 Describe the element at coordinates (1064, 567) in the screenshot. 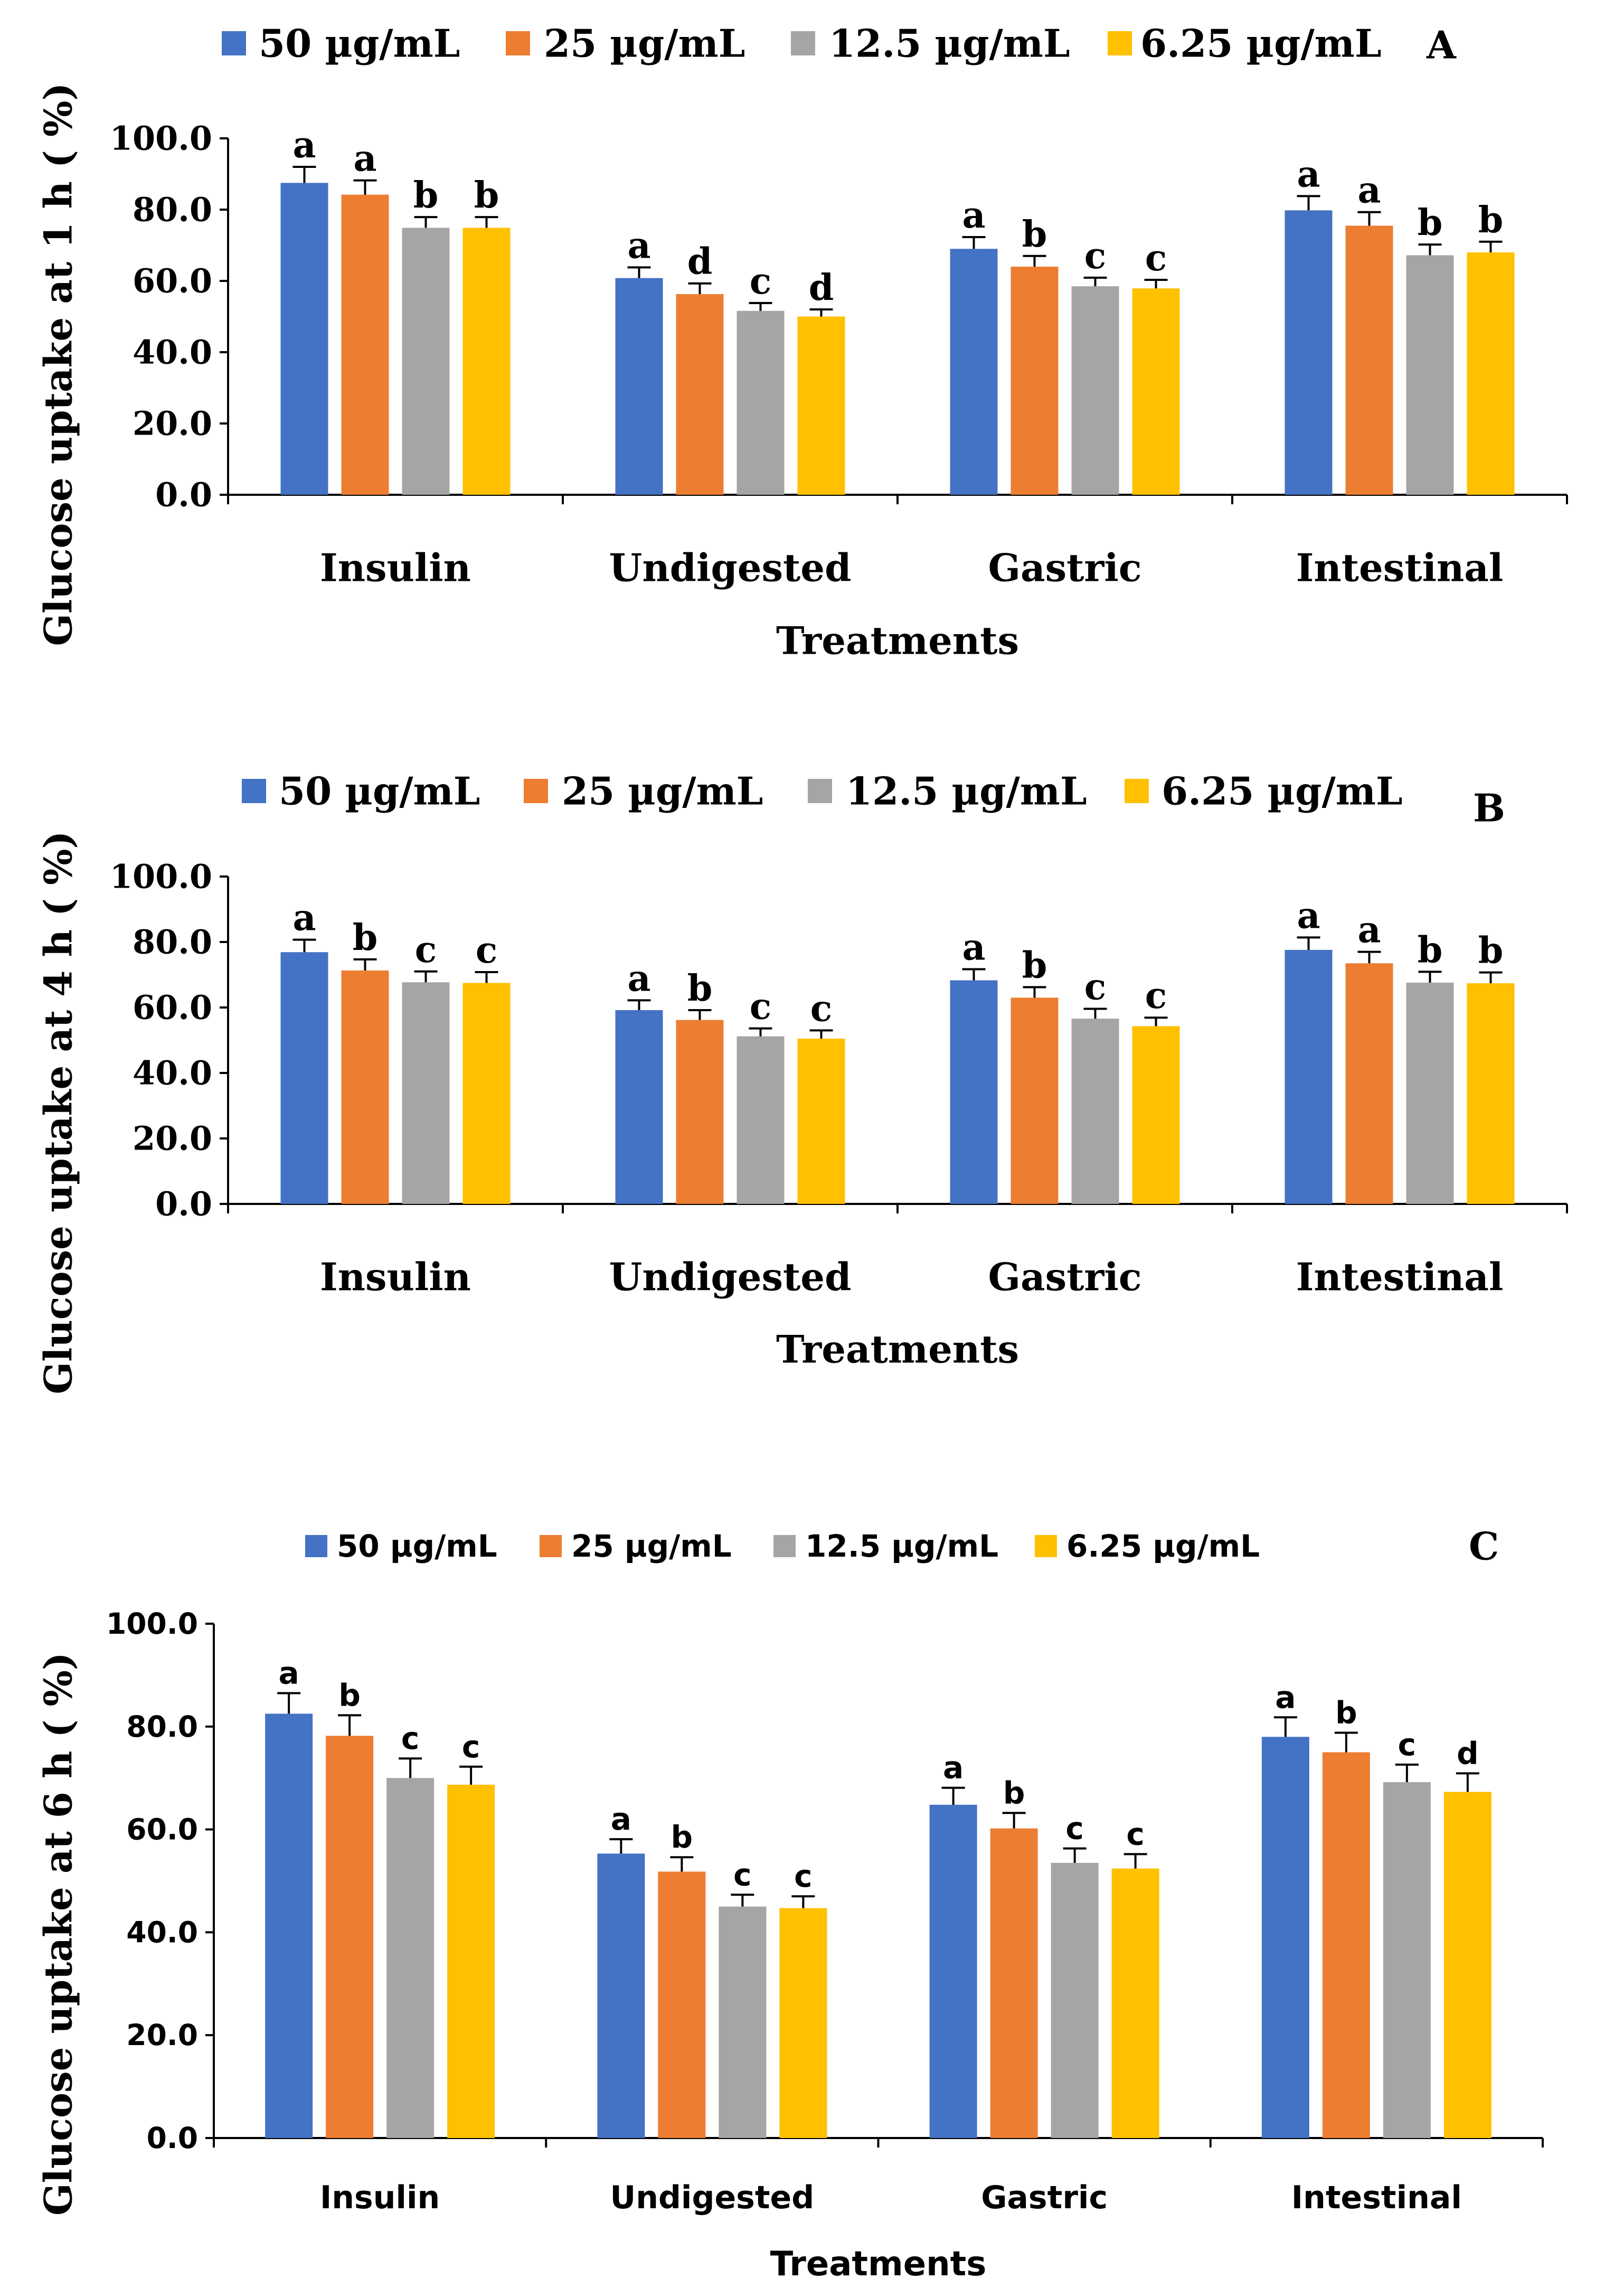

I see `x-category-label: Gastric` at that location.